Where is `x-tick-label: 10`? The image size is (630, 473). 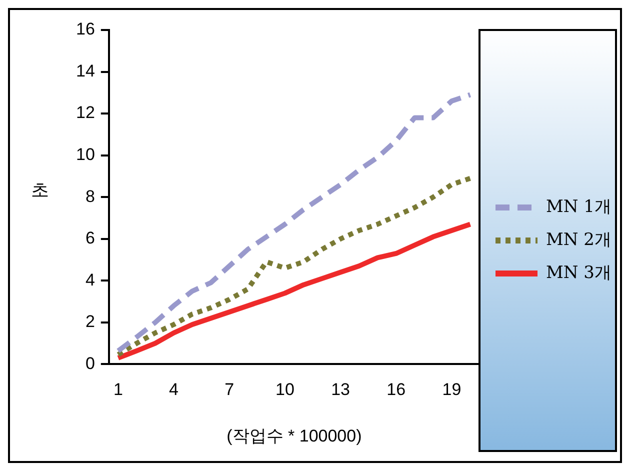 x-tick-label: 10 is located at coordinates (284, 390).